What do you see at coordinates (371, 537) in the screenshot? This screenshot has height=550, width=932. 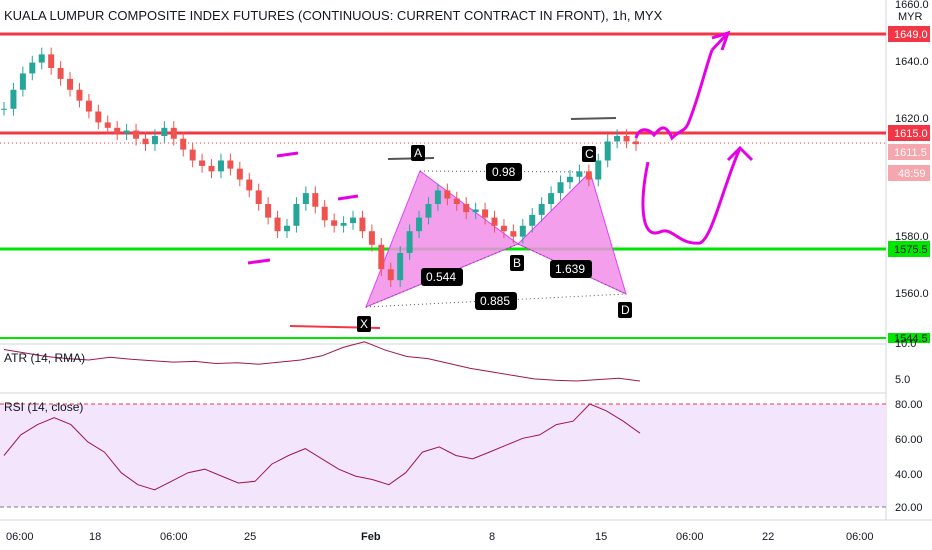 I see `time-label-4: Feb` at bounding box center [371, 537].